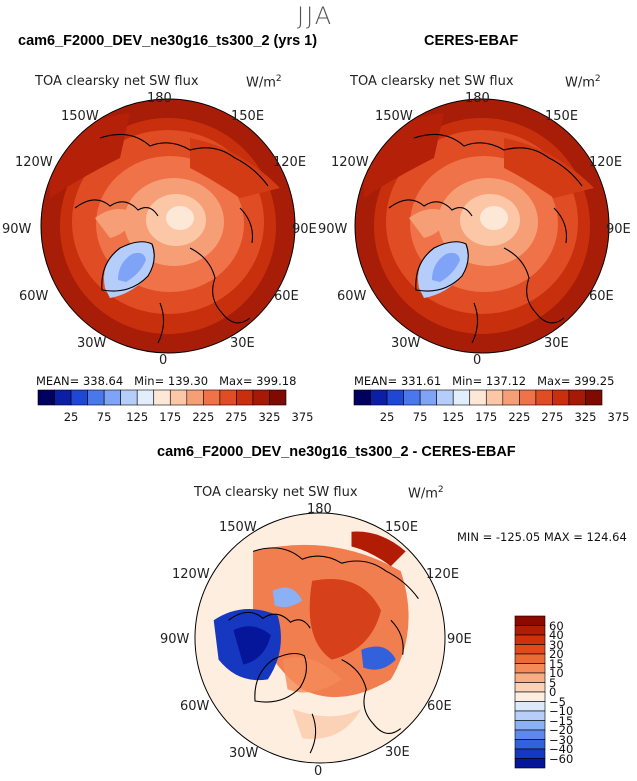  What do you see at coordinates (352, 296) in the screenshot?
I see `lon-label-60w: 60W` at bounding box center [352, 296].